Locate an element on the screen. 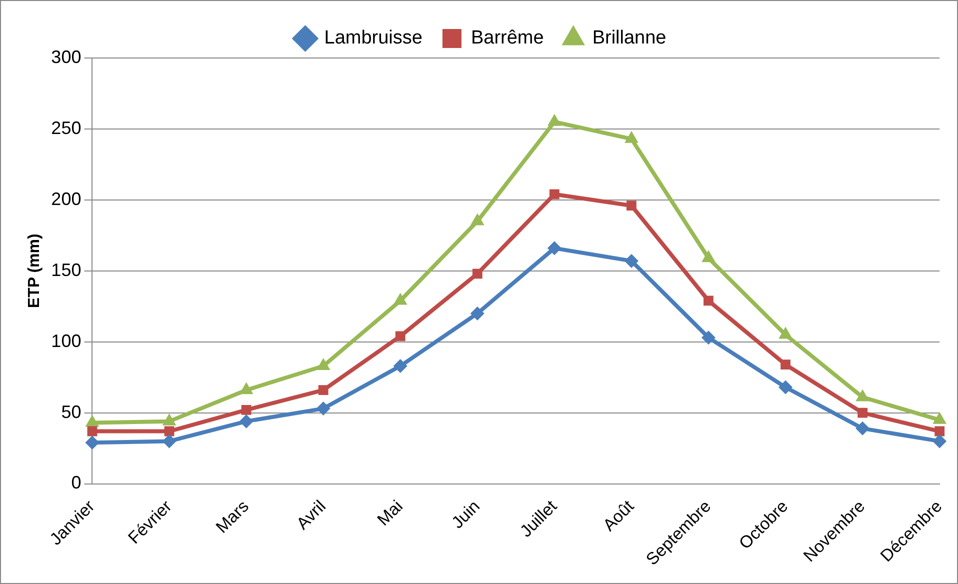 This screenshot has height=584, width=958. y-tick-label: 200 is located at coordinates (66, 198).